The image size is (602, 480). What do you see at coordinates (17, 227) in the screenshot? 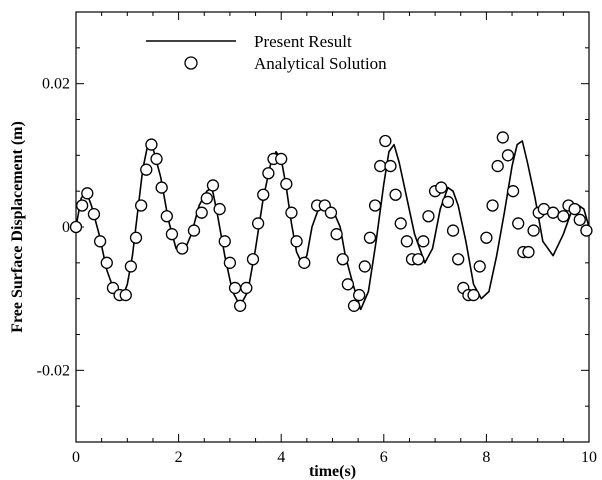
I see `y-axis-title: Free Surface Displacement (m)` at bounding box center [17, 227].